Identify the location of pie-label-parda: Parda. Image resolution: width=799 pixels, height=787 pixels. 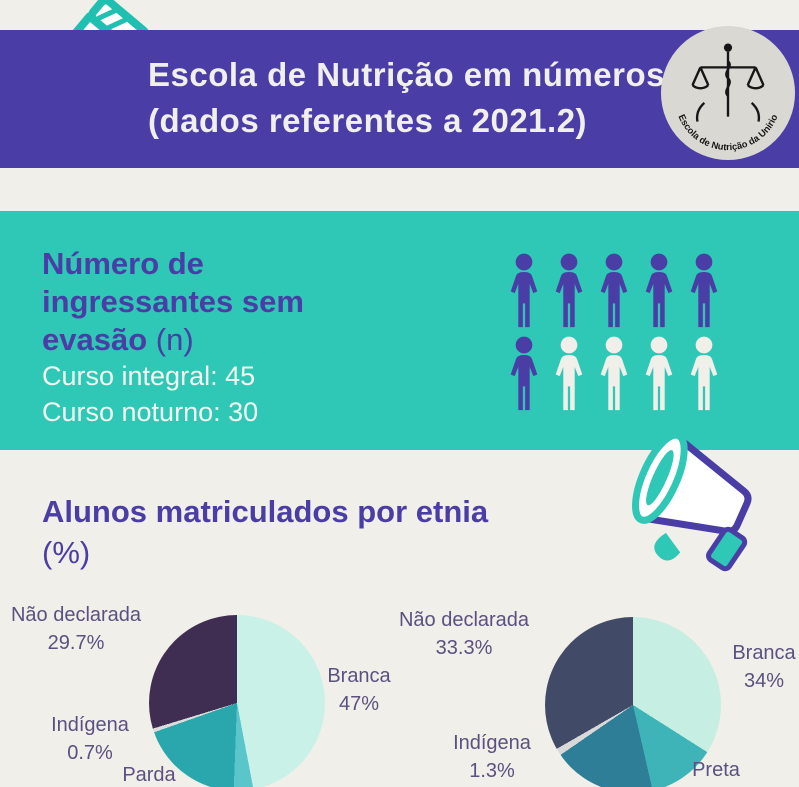
(149, 774).